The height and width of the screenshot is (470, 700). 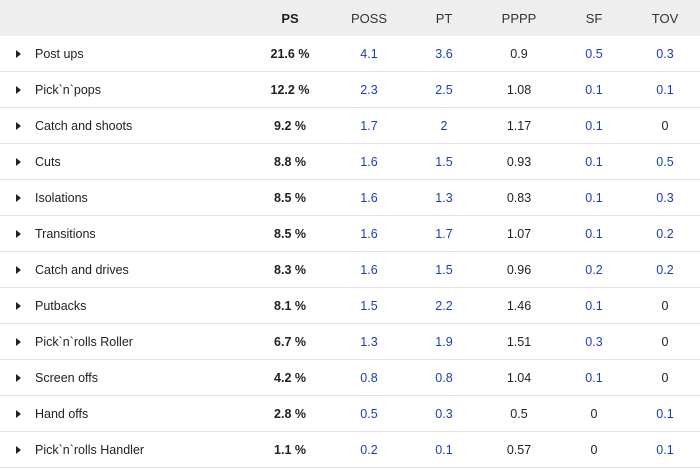 What do you see at coordinates (444, 18) in the screenshot?
I see `header-pt: PT` at bounding box center [444, 18].